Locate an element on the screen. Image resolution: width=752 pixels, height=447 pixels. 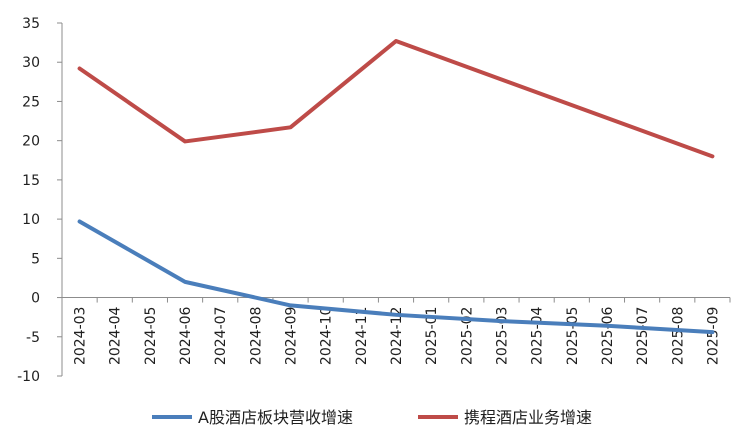
x-tick-label: 2025-04 is located at coordinates (538, 335).